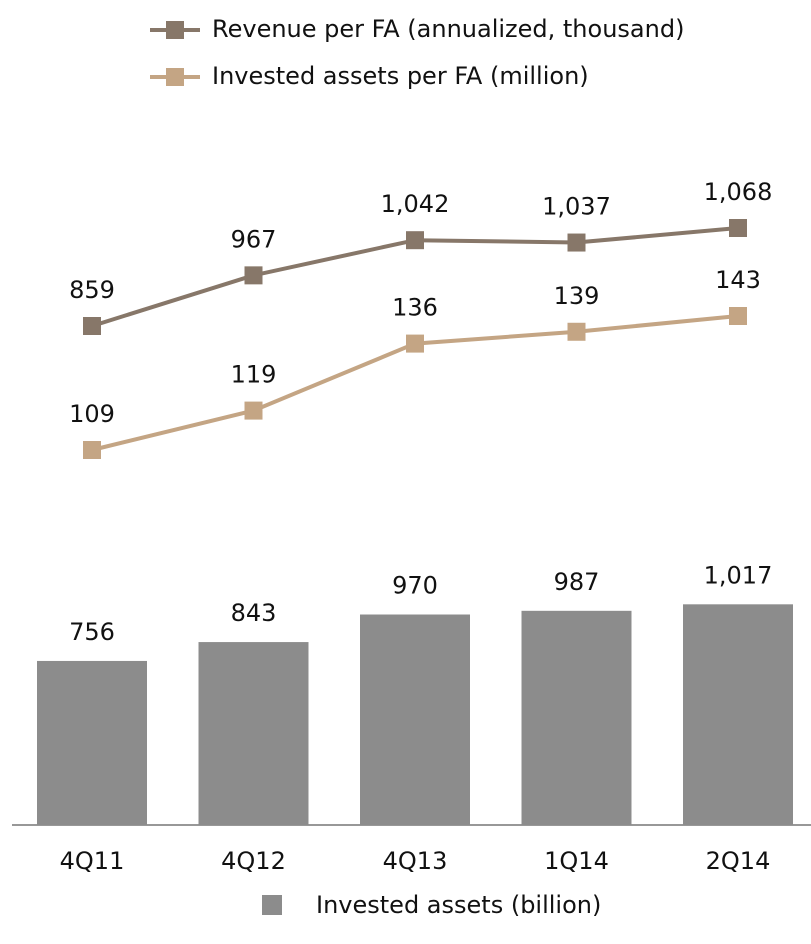 This screenshot has width=811, height=944. What do you see at coordinates (92, 290) in the screenshot?
I see `value-label: 859` at bounding box center [92, 290].